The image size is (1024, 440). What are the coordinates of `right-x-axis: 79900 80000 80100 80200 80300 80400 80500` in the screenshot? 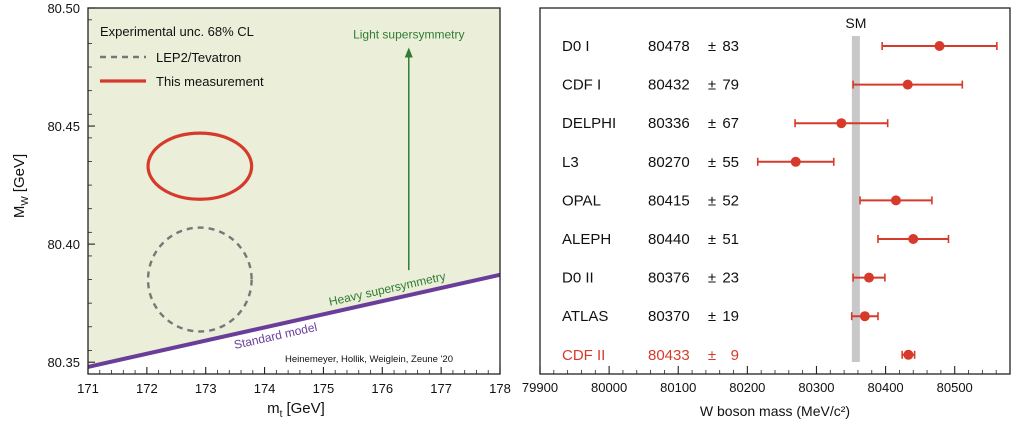 It's located at (766, 380).